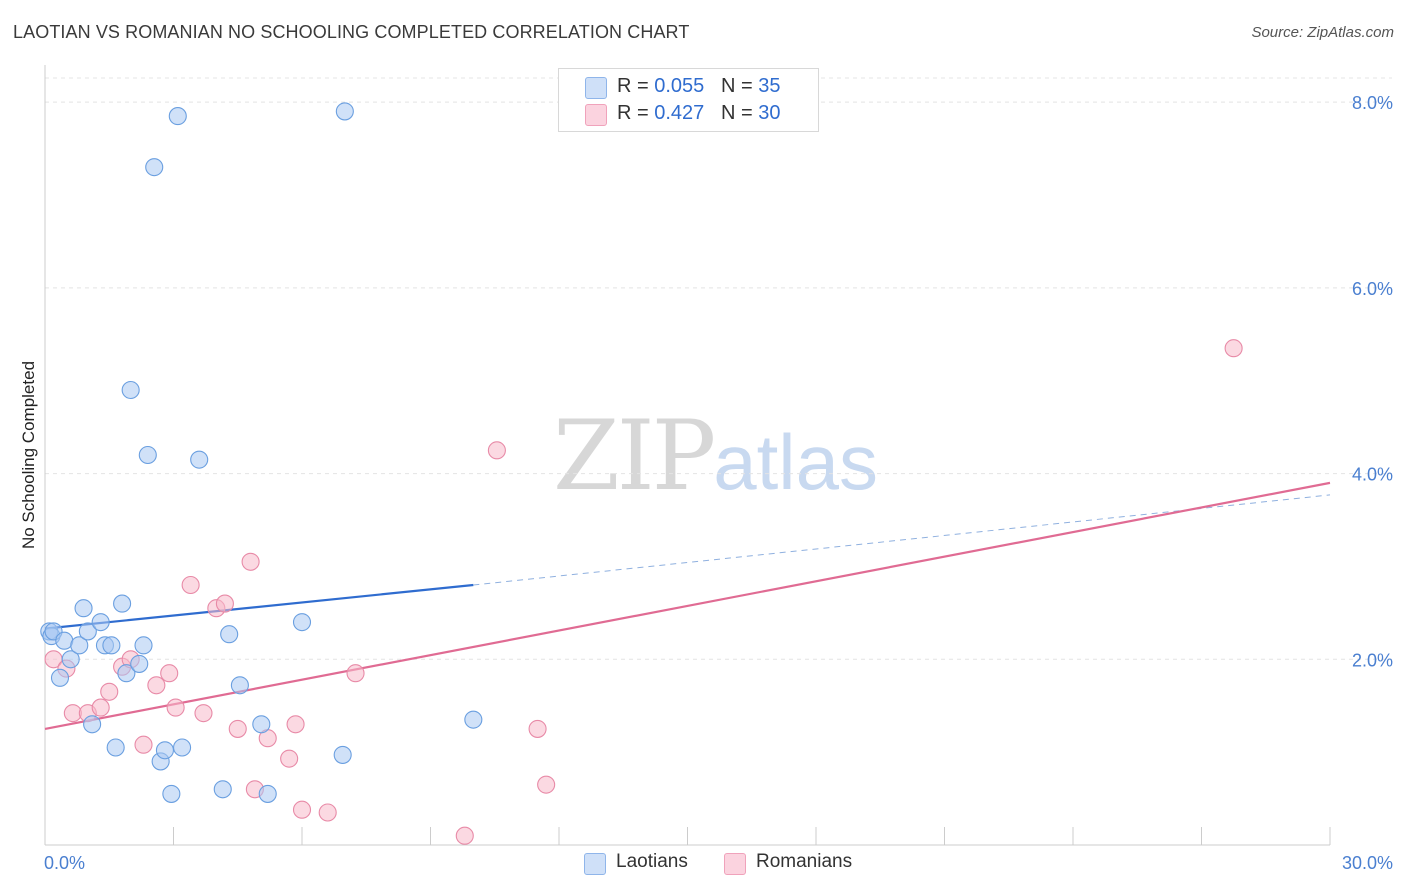 The height and width of the screenshot is (892, 1406). I want to click on y-tick-label: 4.0%, so click(1372, 475).